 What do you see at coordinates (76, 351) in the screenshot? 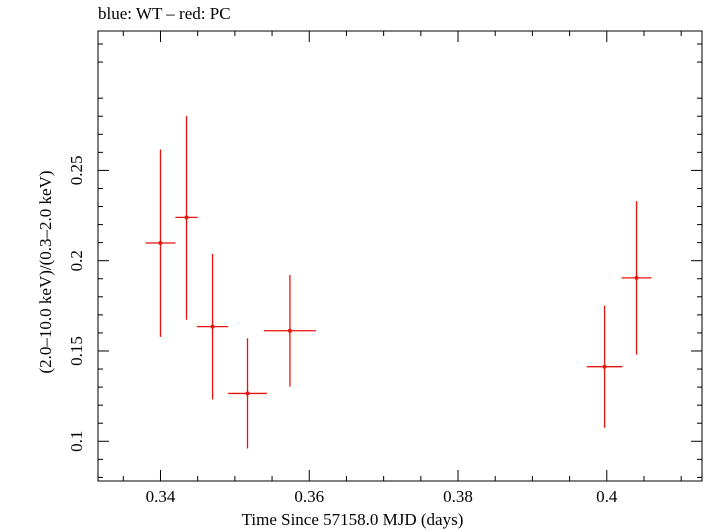
I see `y-tick-label: 0.15` at bounding box center [76, 351].